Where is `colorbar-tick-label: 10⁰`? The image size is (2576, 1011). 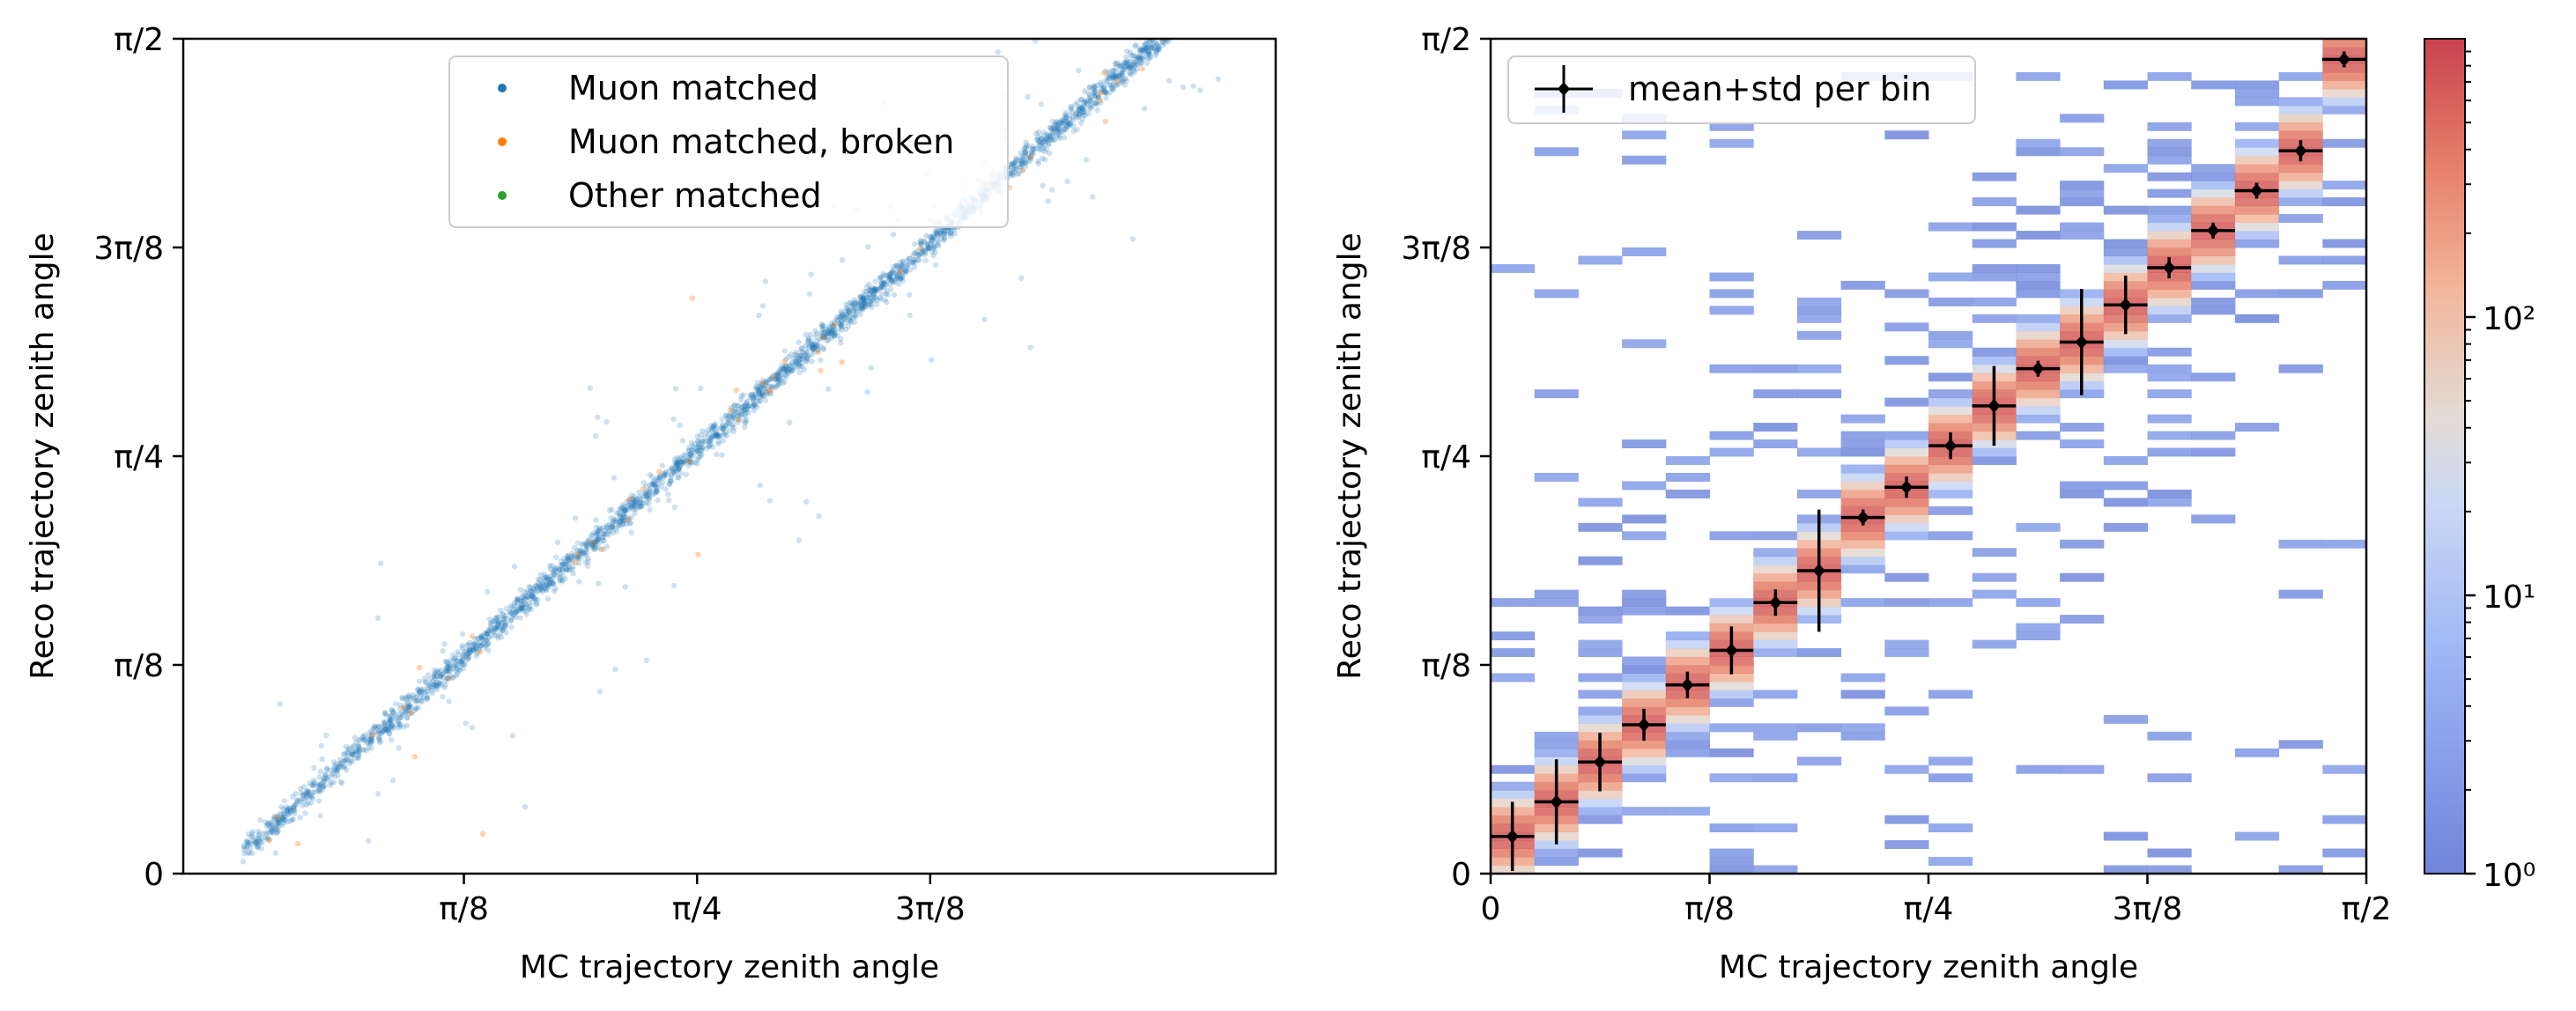 colorbar-tick-label: 10⁰ is located at coordinates (2509, 876).